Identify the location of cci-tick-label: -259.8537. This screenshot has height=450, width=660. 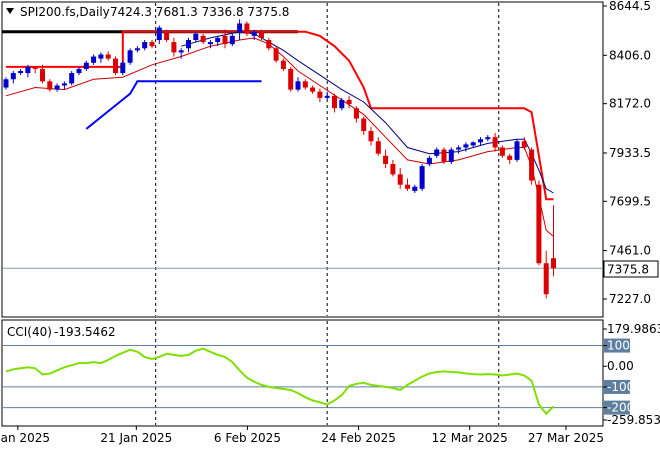
(633, 420).